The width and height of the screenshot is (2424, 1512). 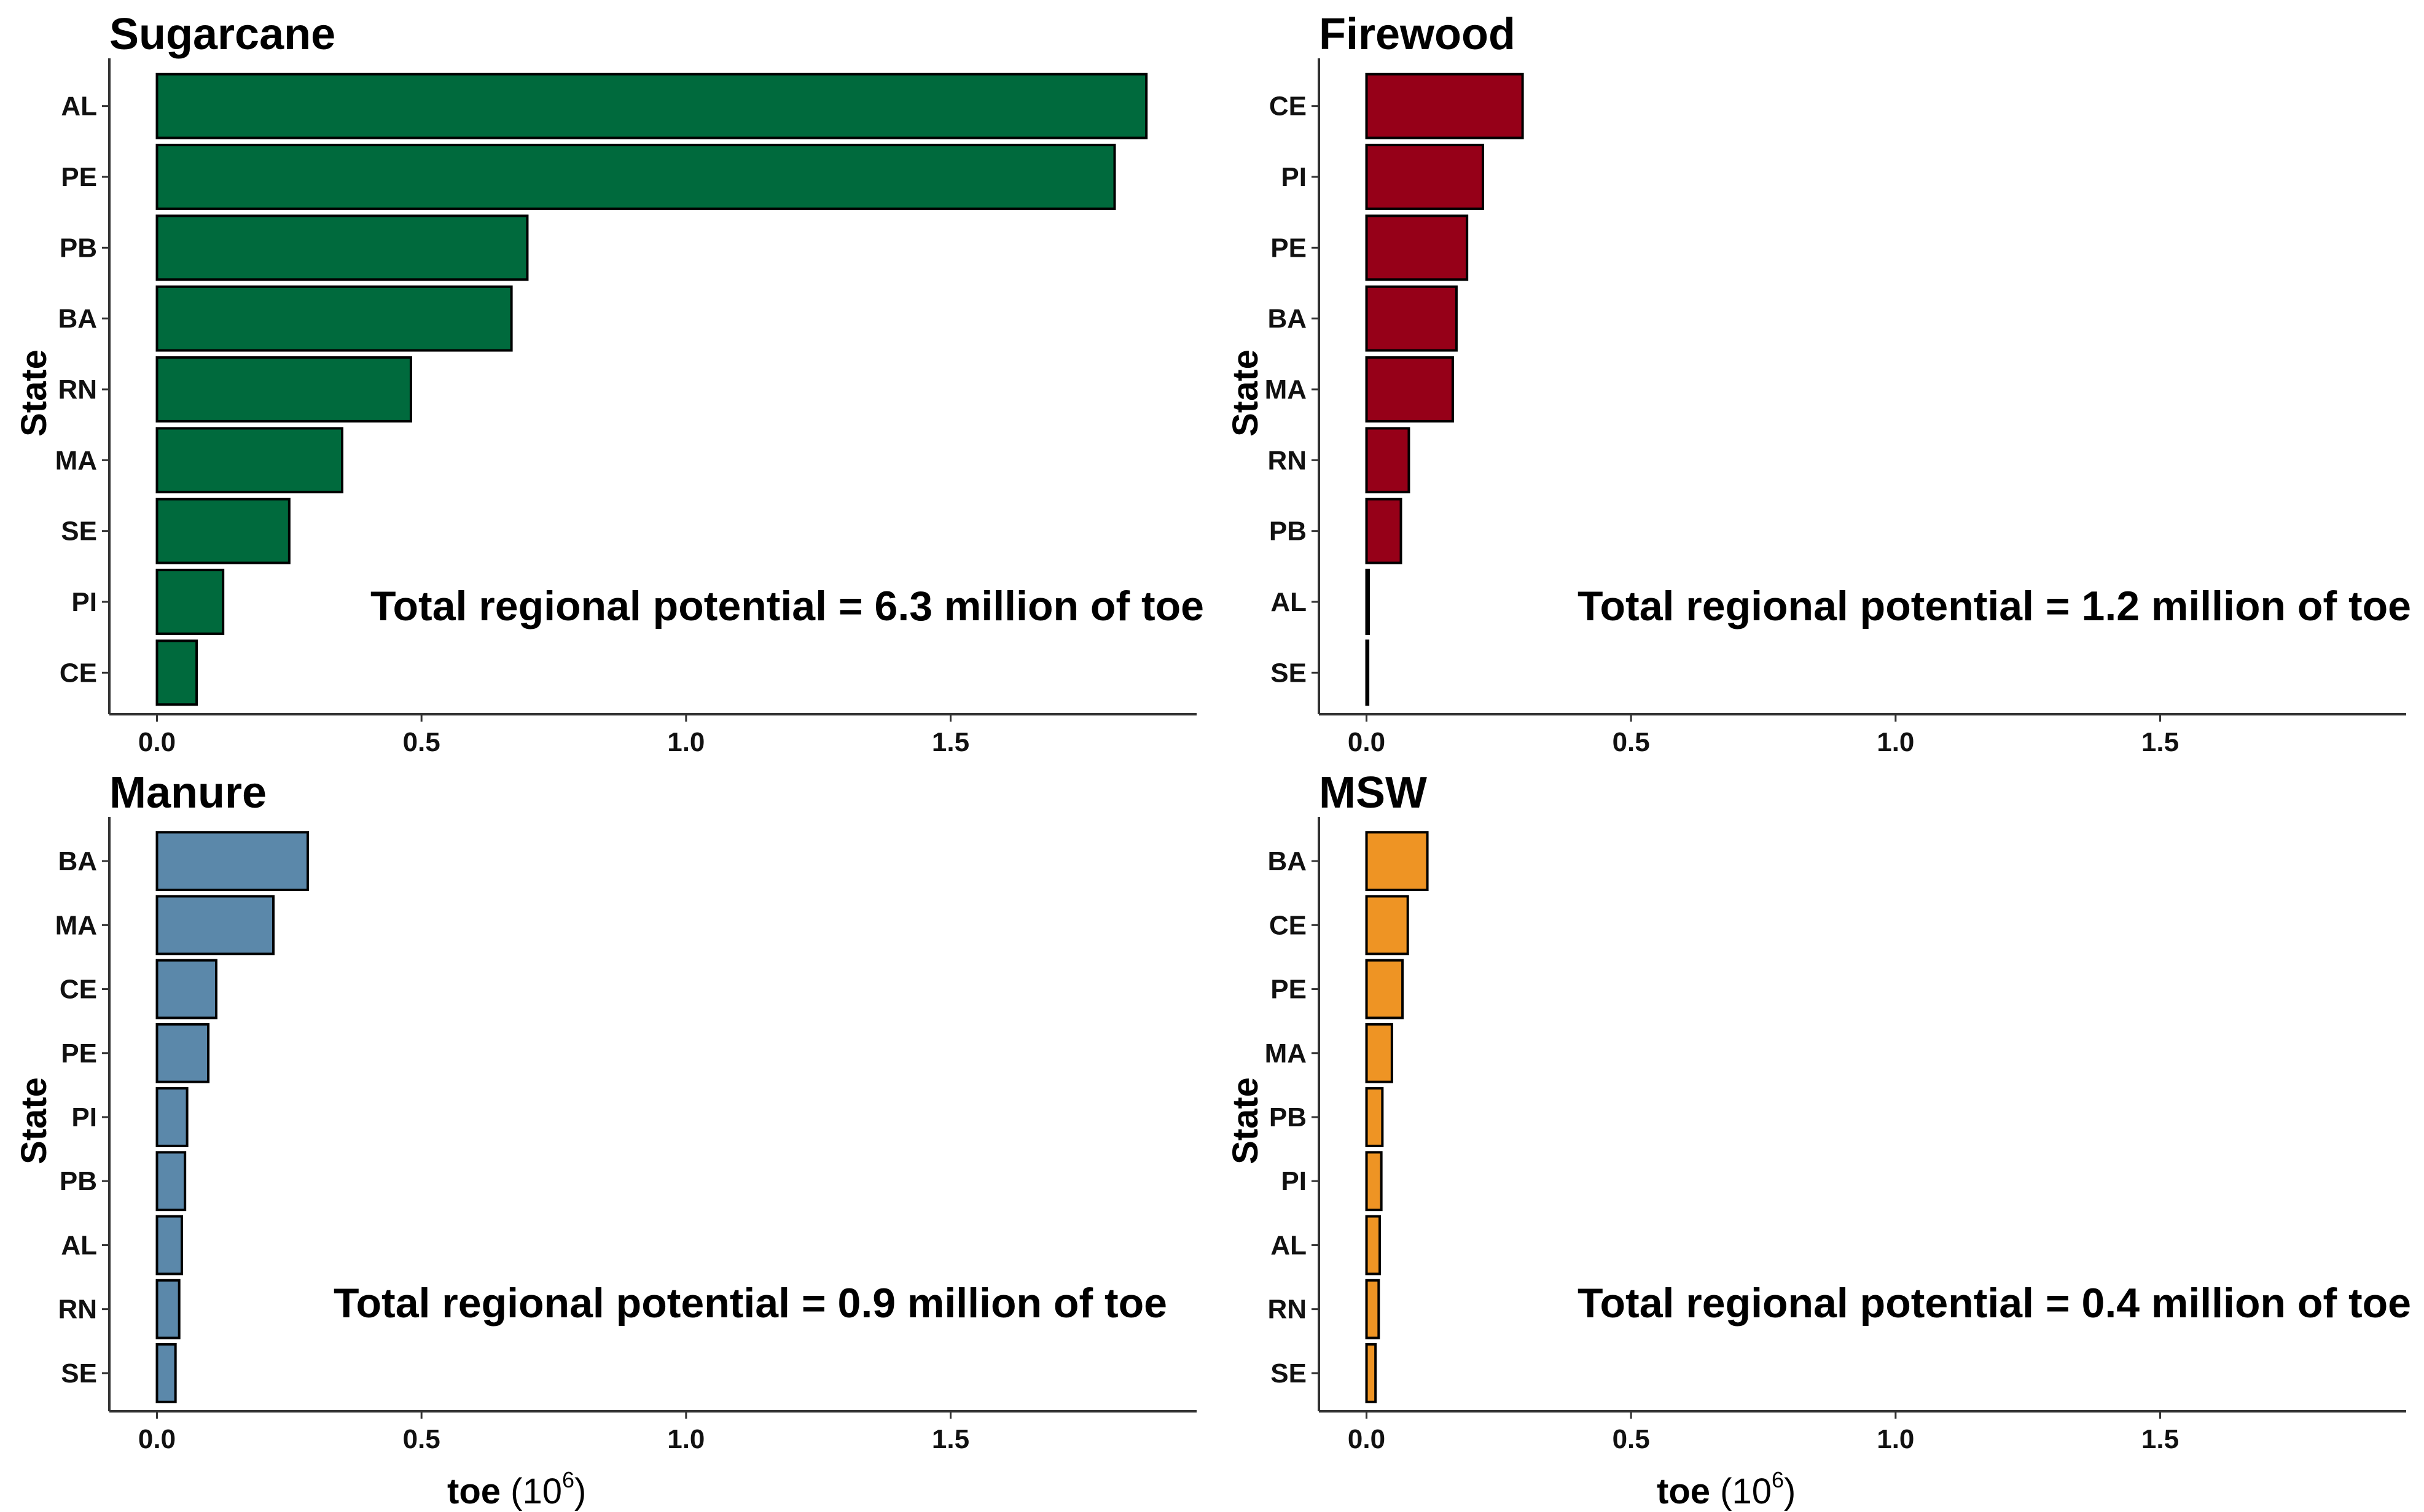 I want to click on x-axis-unit-exponent: 6, so click(x=568, y=1480).